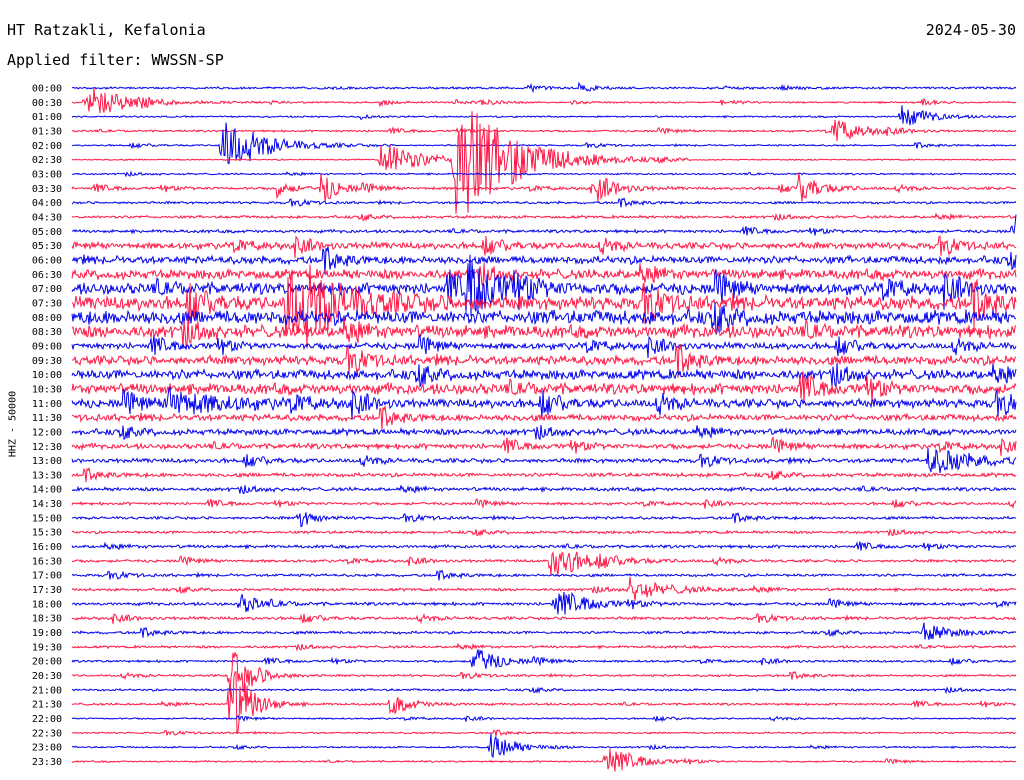 This screenshot has width=1024, height=780. I want to click on trace-row-16:00, so click(544, 546).